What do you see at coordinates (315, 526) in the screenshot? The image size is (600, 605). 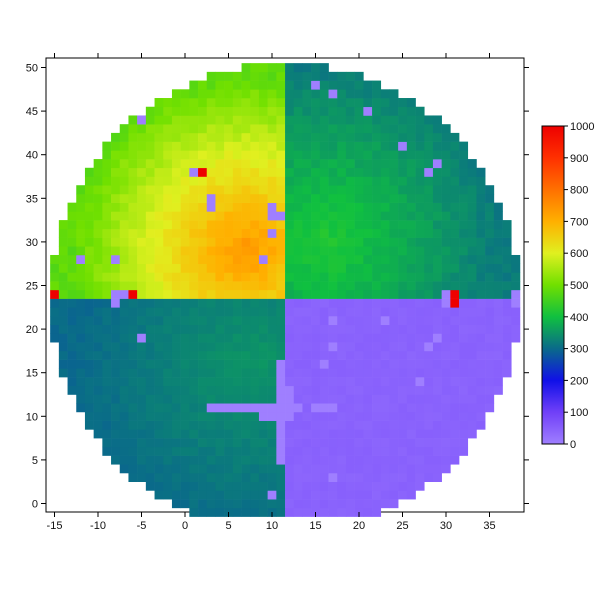 I see `x-tick-label: 15` at bounding box center [315, 526].